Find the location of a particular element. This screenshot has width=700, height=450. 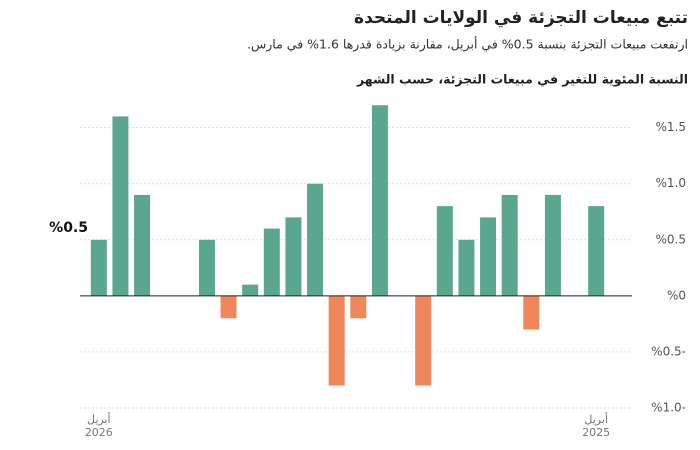

chart-title: تتبع مبيعات التجزئة في الولايات المتحدة is located at coordinates (521, 18).